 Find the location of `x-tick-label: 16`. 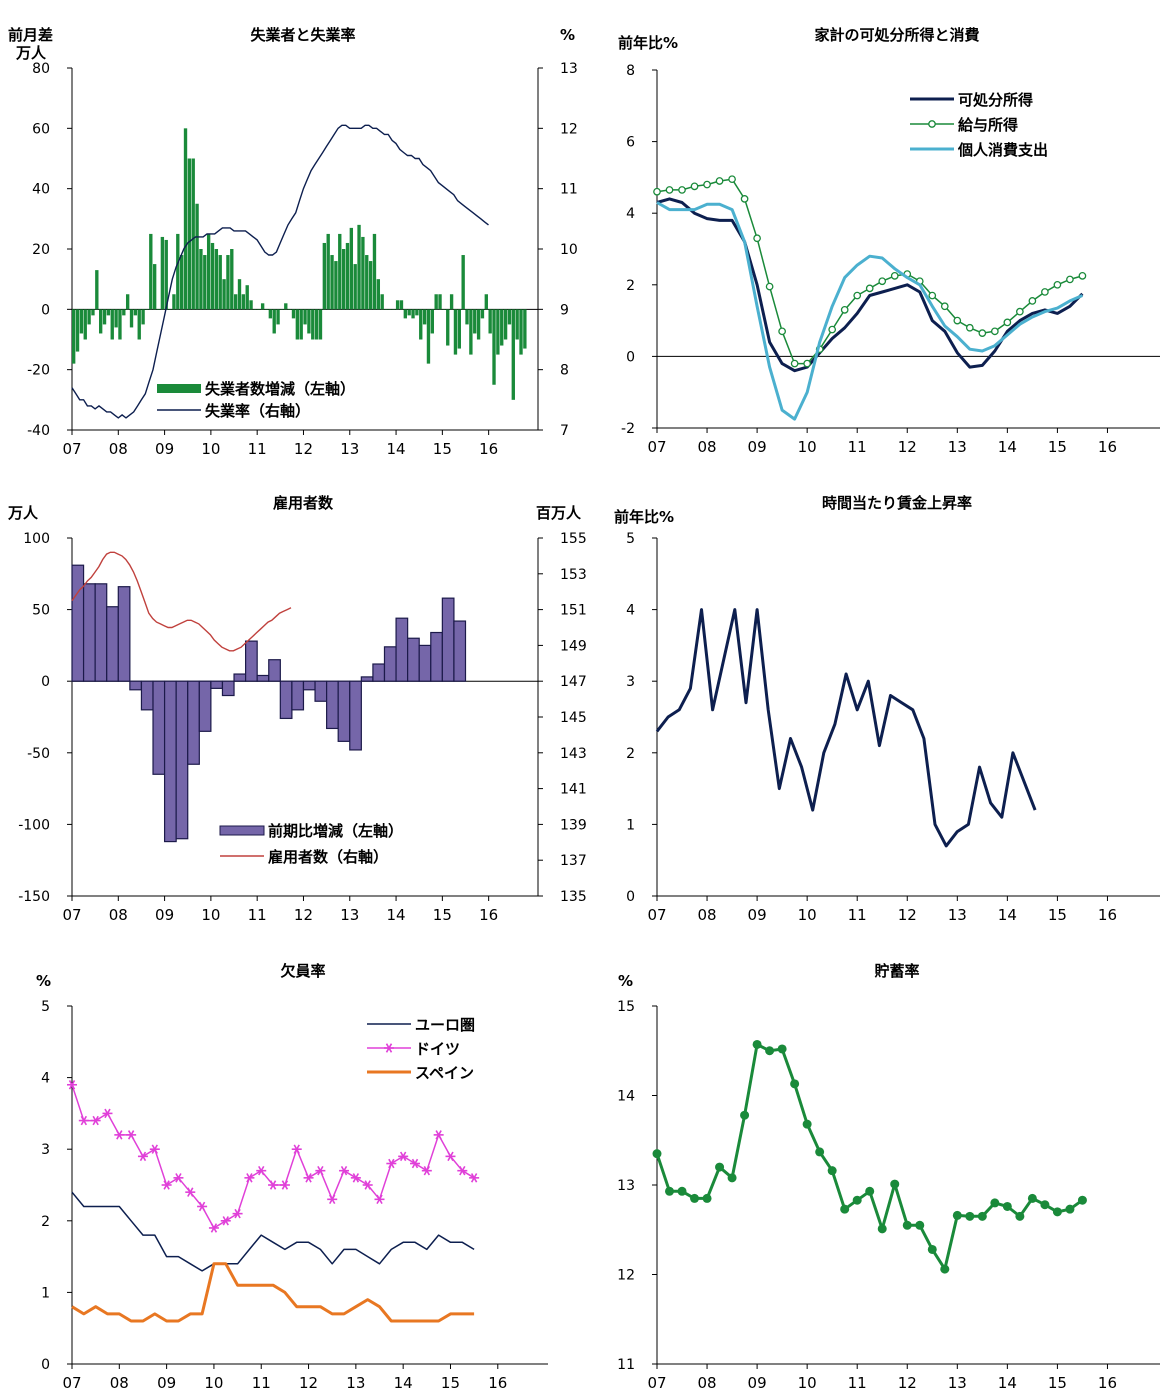

x-tick-label: 16 is located at coordinates (488, 915).